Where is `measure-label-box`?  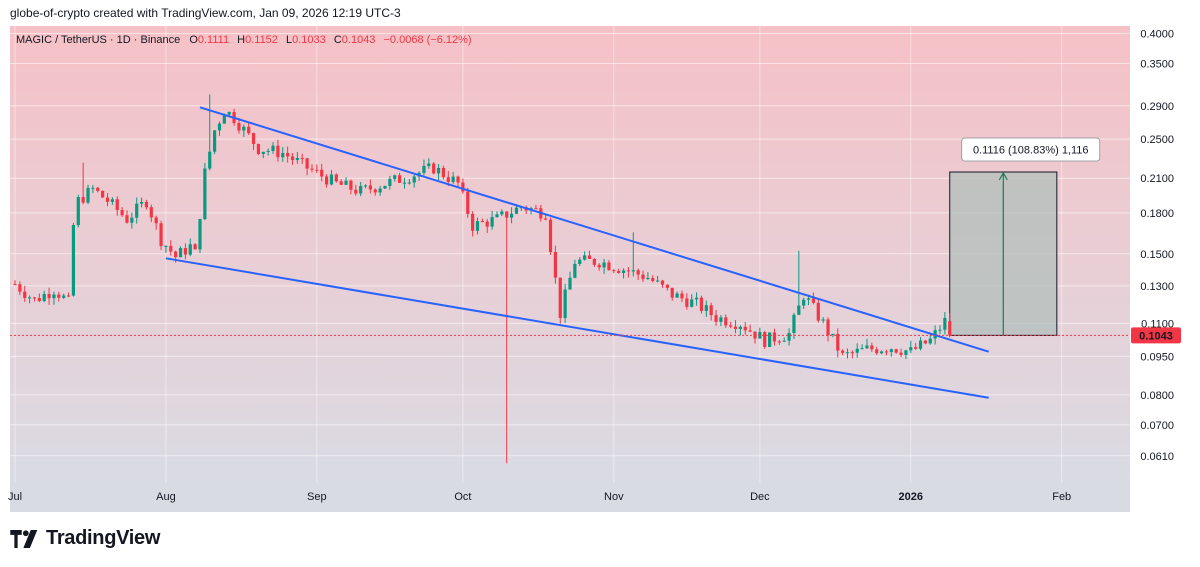 measure-label-box is located at coordinates (1031, 149).